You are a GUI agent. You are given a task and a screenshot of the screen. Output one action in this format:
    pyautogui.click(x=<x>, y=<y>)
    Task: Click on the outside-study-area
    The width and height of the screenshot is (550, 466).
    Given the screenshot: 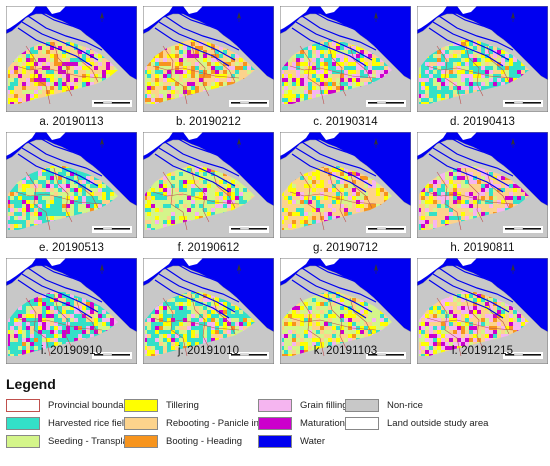 What is the action you would take?
    pyautogui.click(x=158, y=18)
    